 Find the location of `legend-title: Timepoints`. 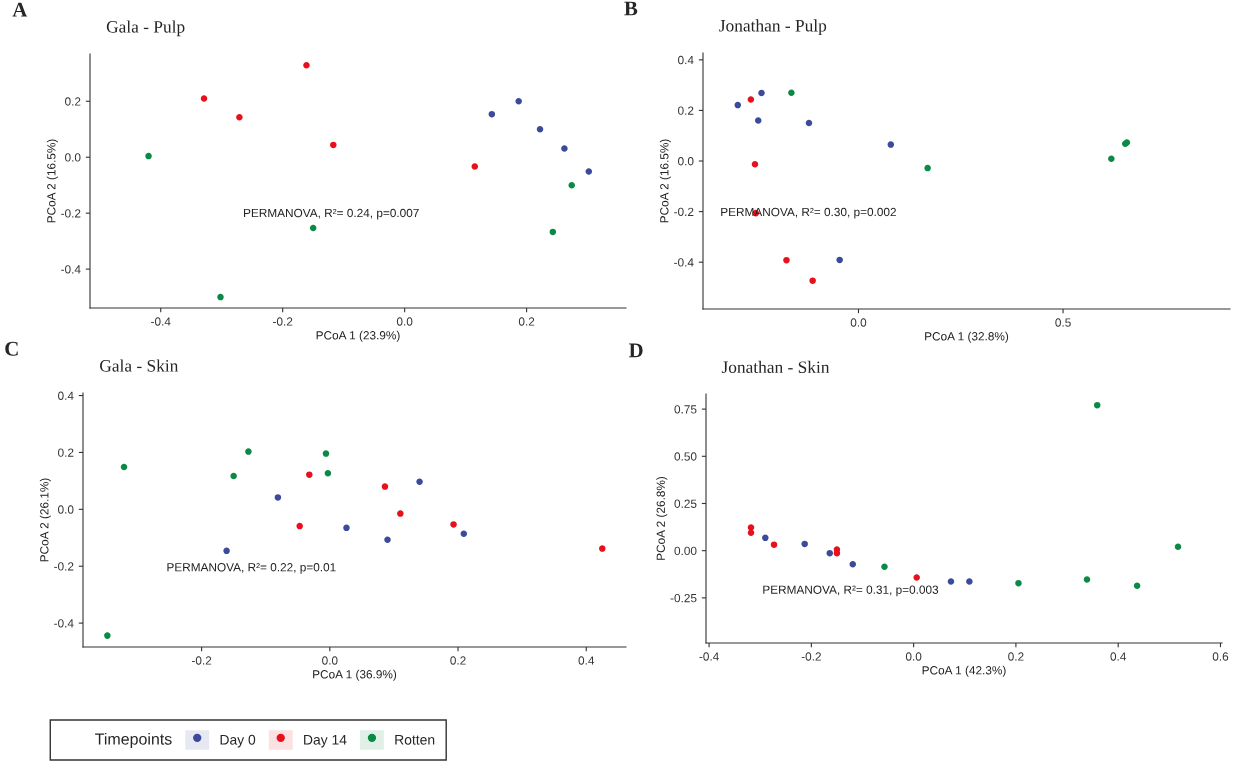

legend-title: Timepoints is located at coordinates (133, 740).